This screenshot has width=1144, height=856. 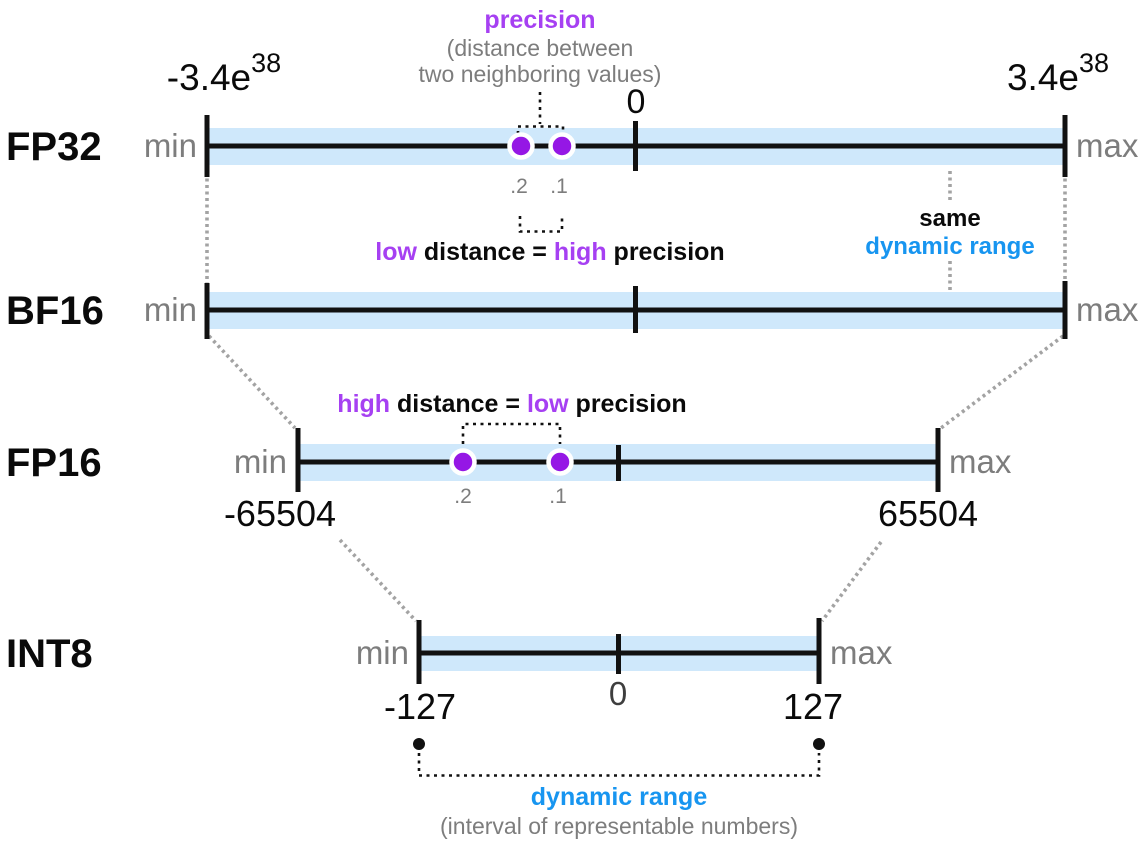 I want to click on fp32-precision-phrase: low distance = high precision, so click(x=549, y=252).